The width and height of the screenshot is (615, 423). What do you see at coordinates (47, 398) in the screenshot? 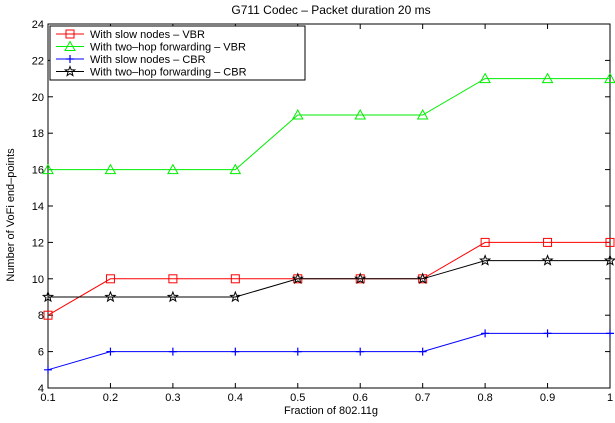
I see `x-tick-label: 0.1` at bounding box center [47, 398].